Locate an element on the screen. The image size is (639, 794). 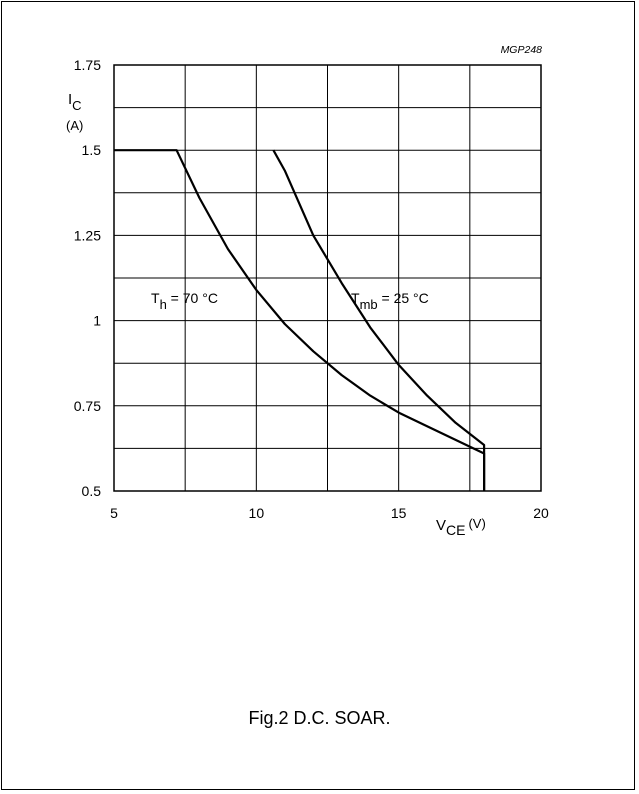
x-tick-label: 5 is located at coordinates (114, 513).